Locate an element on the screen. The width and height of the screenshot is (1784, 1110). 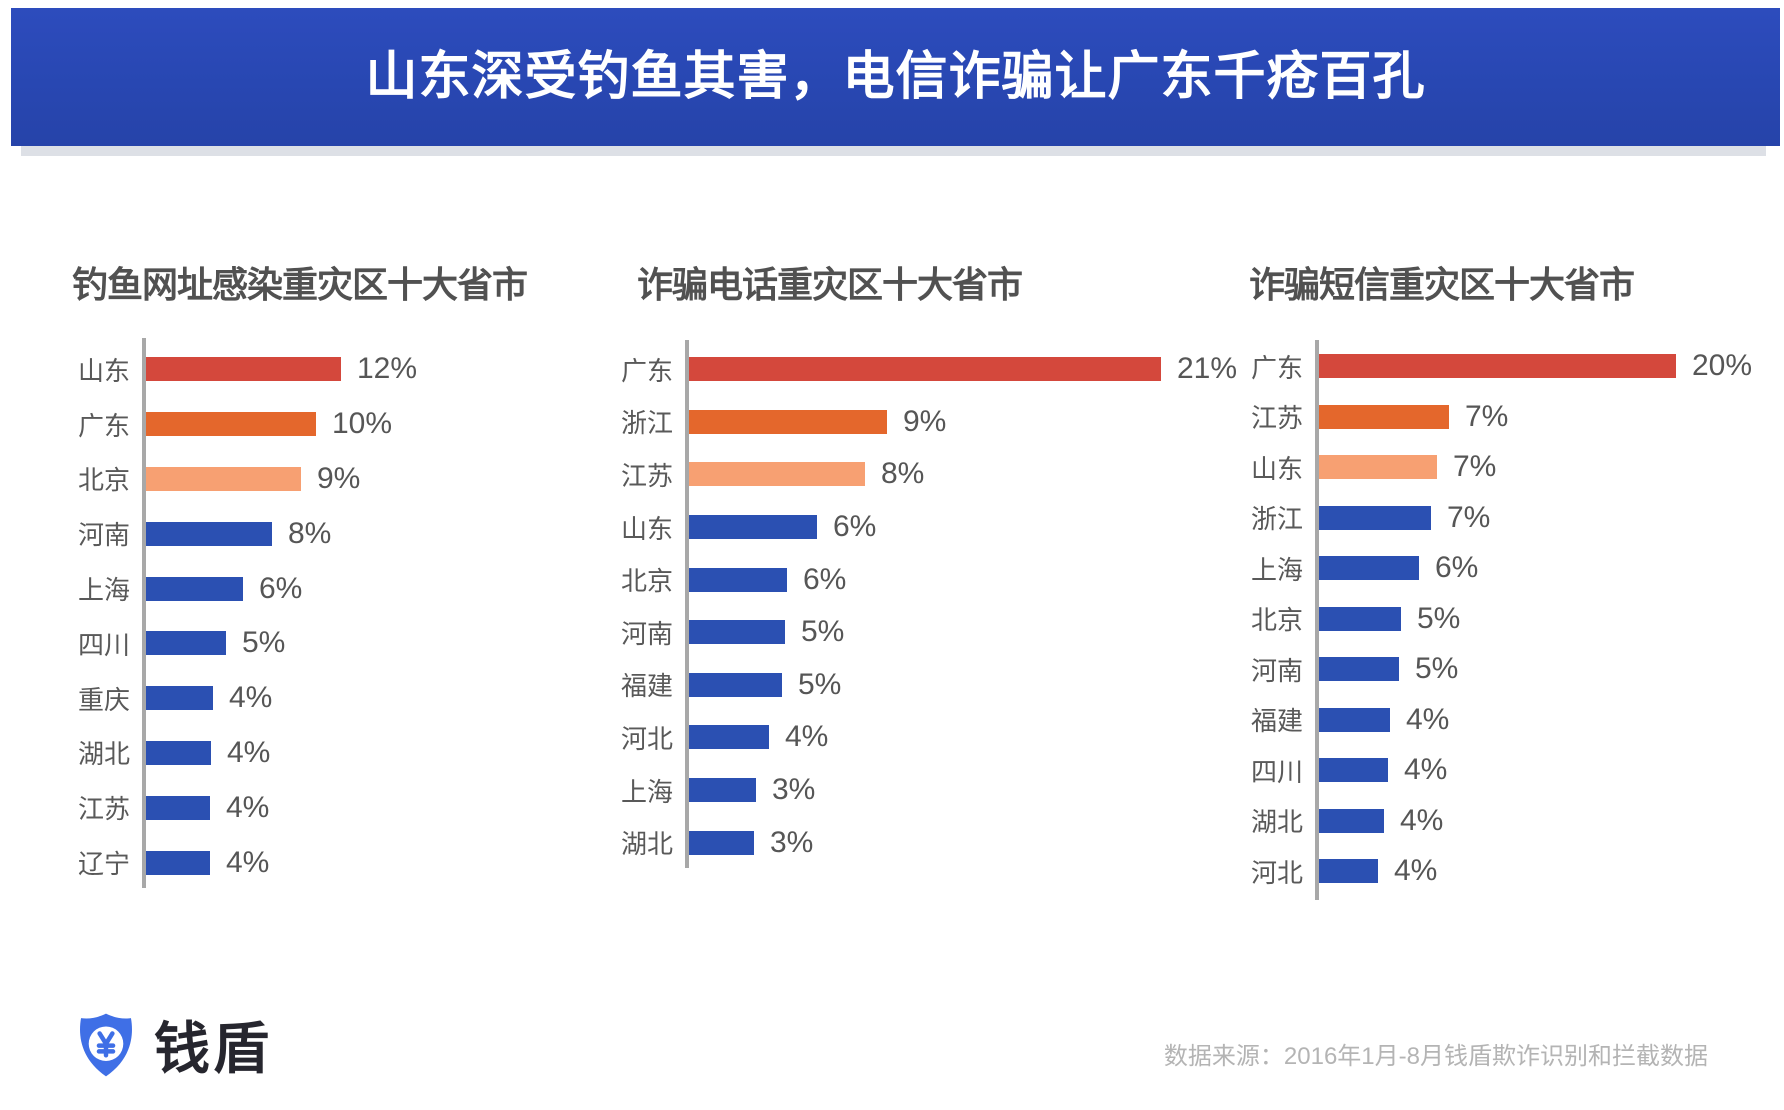
bar-row: 北京 9% is located at coordinates (238, 479).